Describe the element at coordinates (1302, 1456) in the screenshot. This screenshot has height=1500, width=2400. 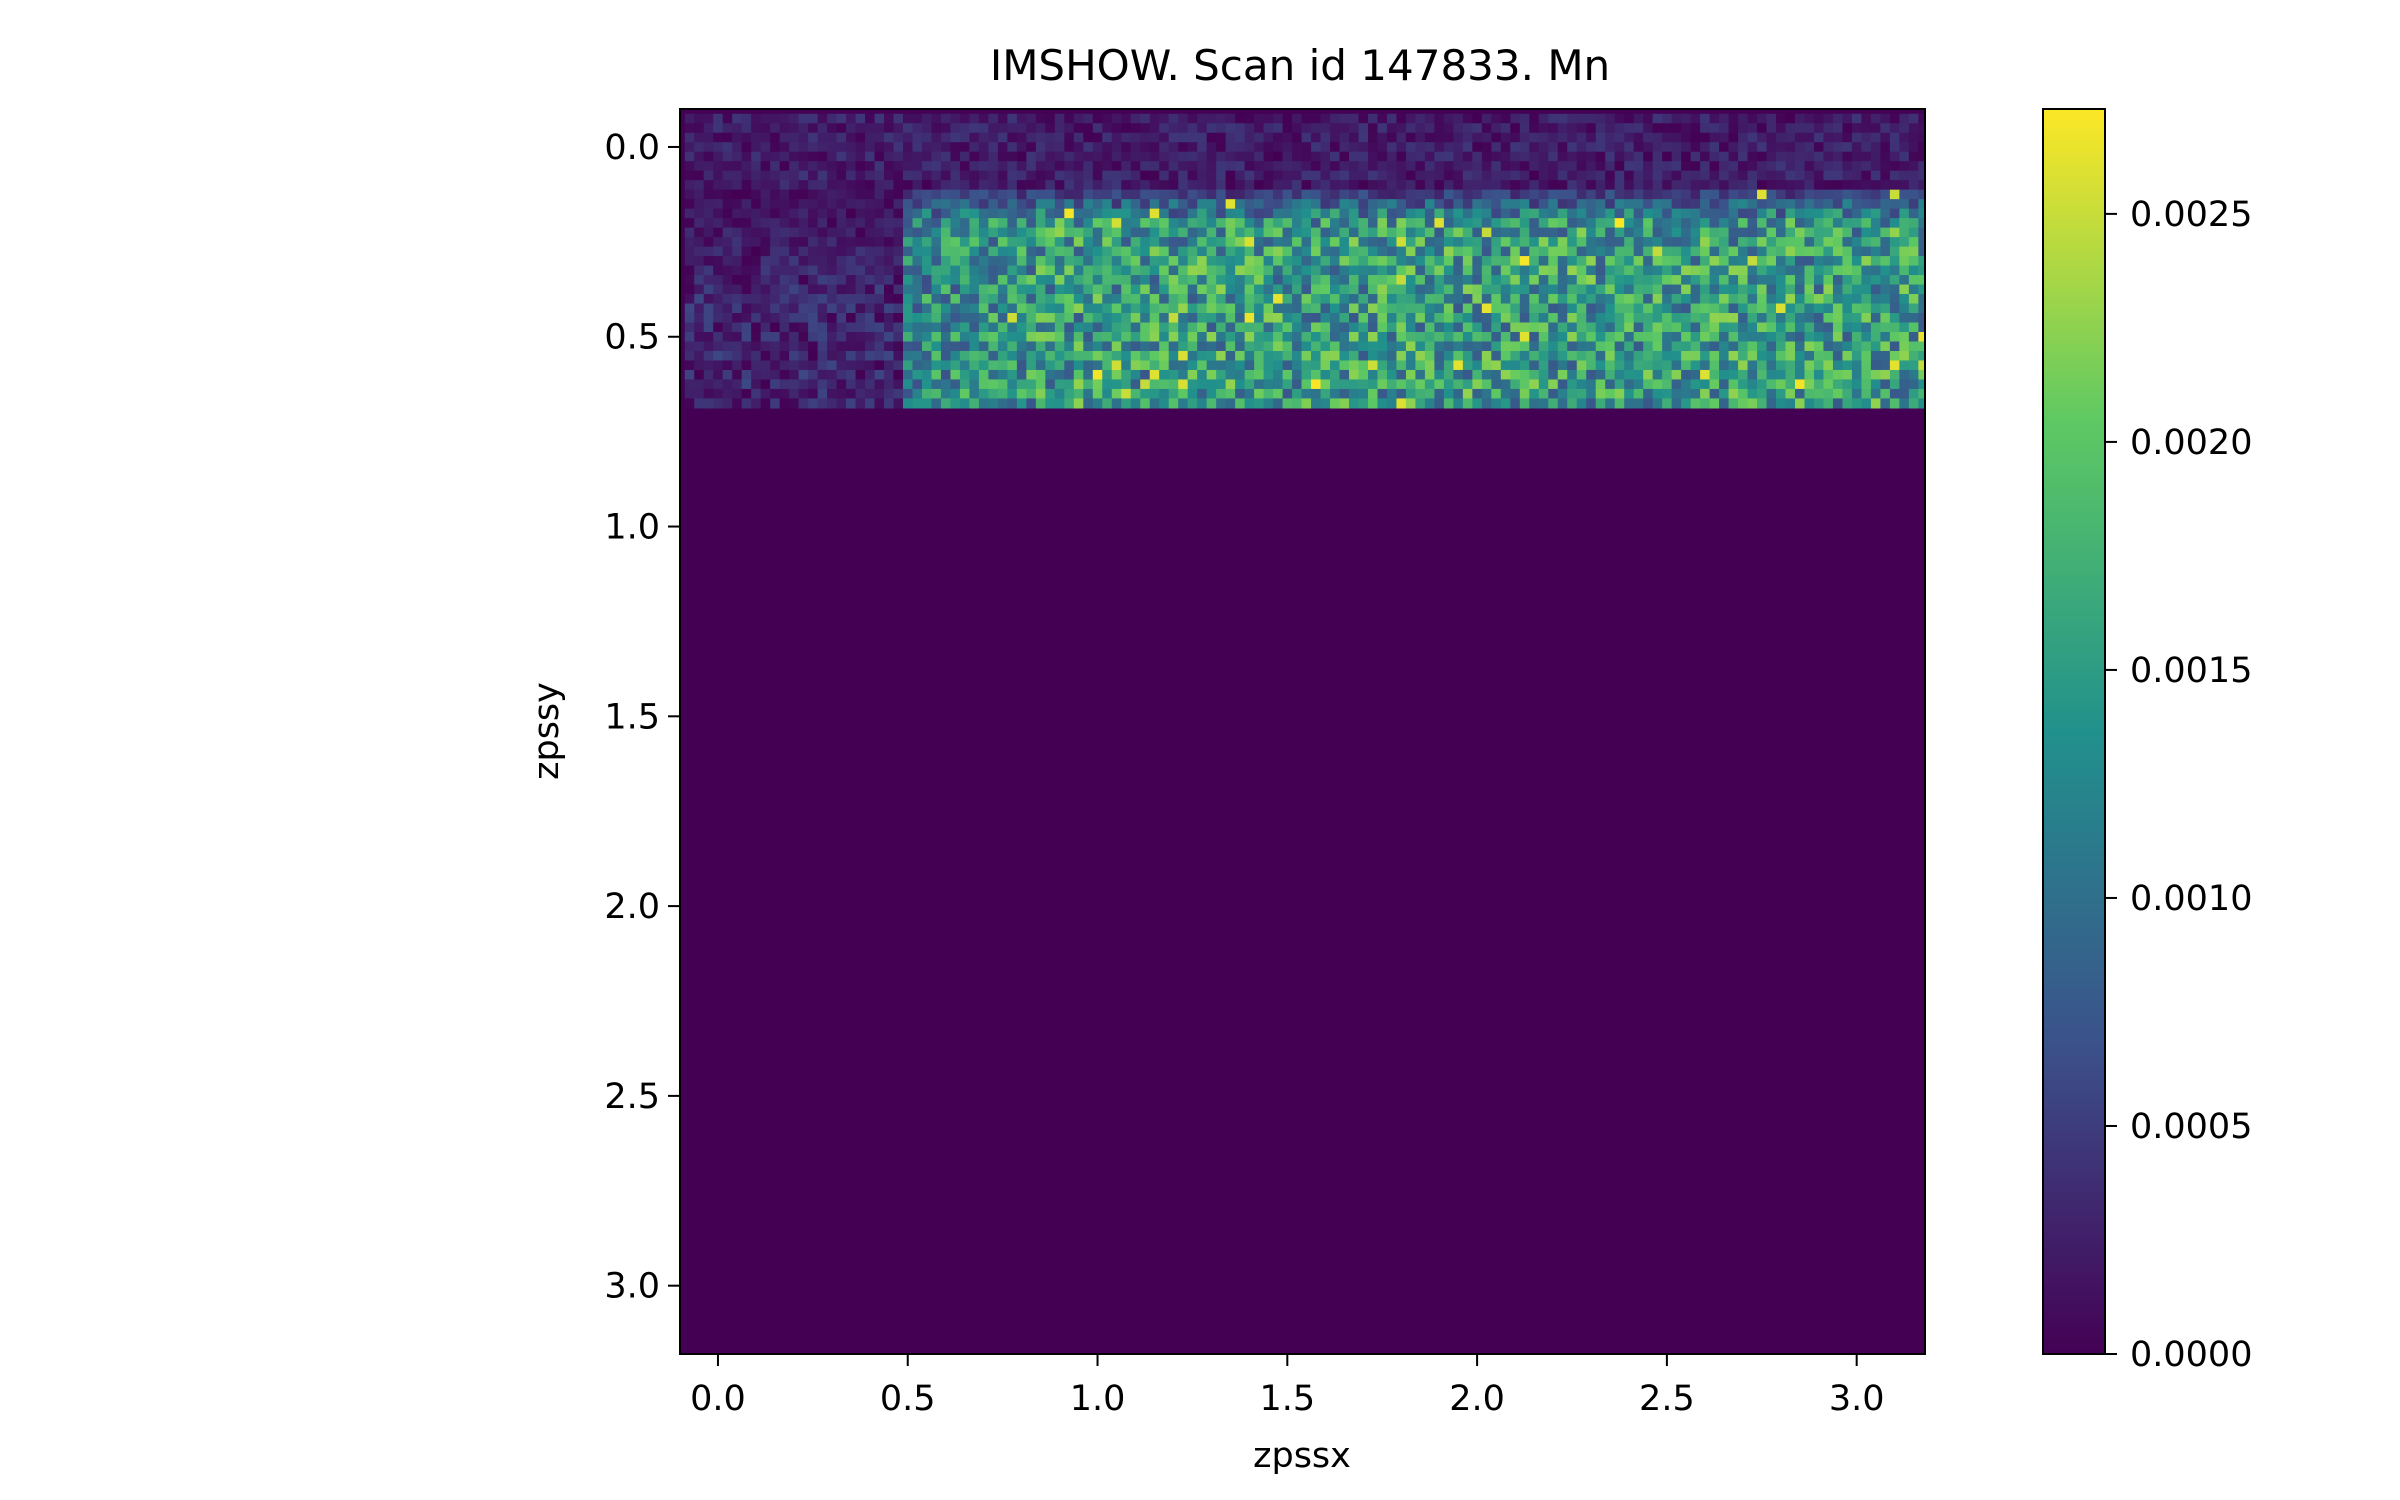
I see `x-axis-label: zpssx` at that location.